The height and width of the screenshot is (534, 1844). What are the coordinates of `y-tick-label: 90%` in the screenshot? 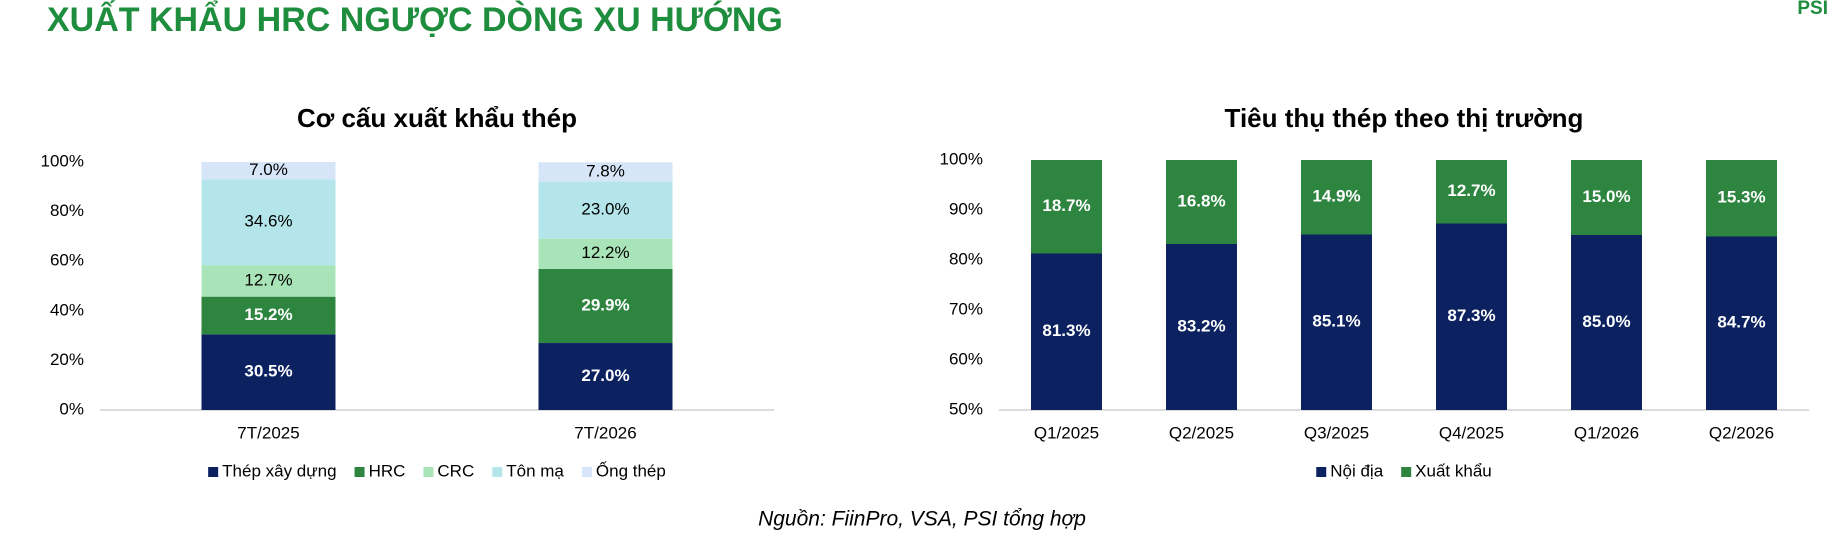 It's located at (966, 208).